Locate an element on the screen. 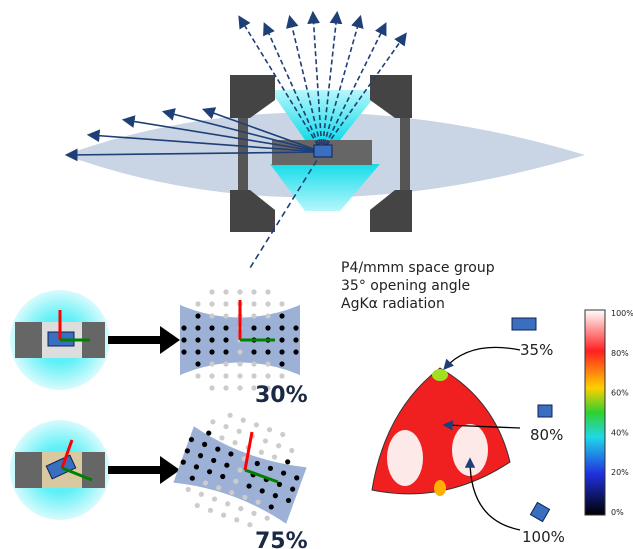 This screenshot has width=633, height=549. orientation-1: 30% is located at coordinates (159, 348).